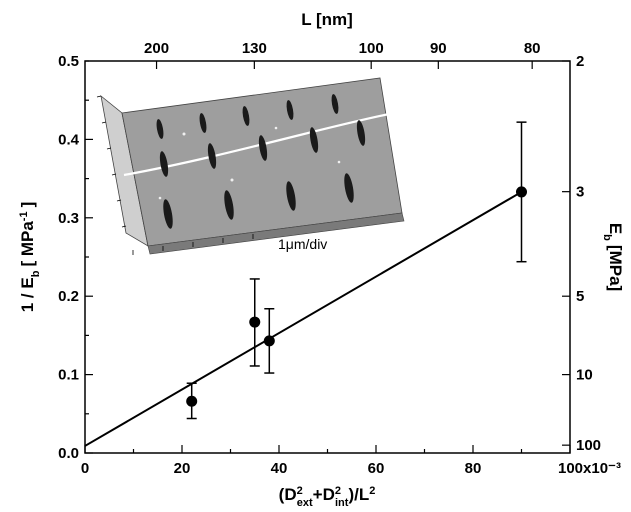  Describe the element at coordinates (69, 139) in the screenshot. I see `y-tick-label: 0.4` at that location.